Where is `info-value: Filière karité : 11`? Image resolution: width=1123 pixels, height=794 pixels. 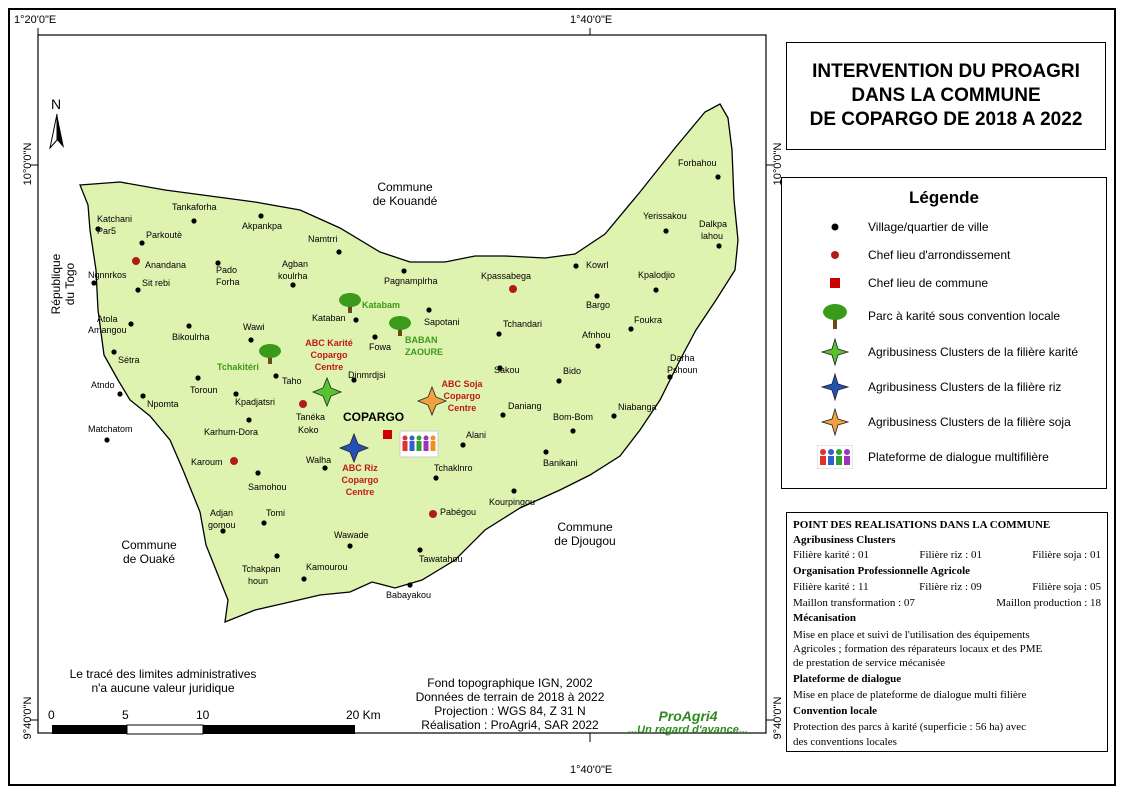 info-value: Filière karité : 11 is located at coordinates (831, 587).